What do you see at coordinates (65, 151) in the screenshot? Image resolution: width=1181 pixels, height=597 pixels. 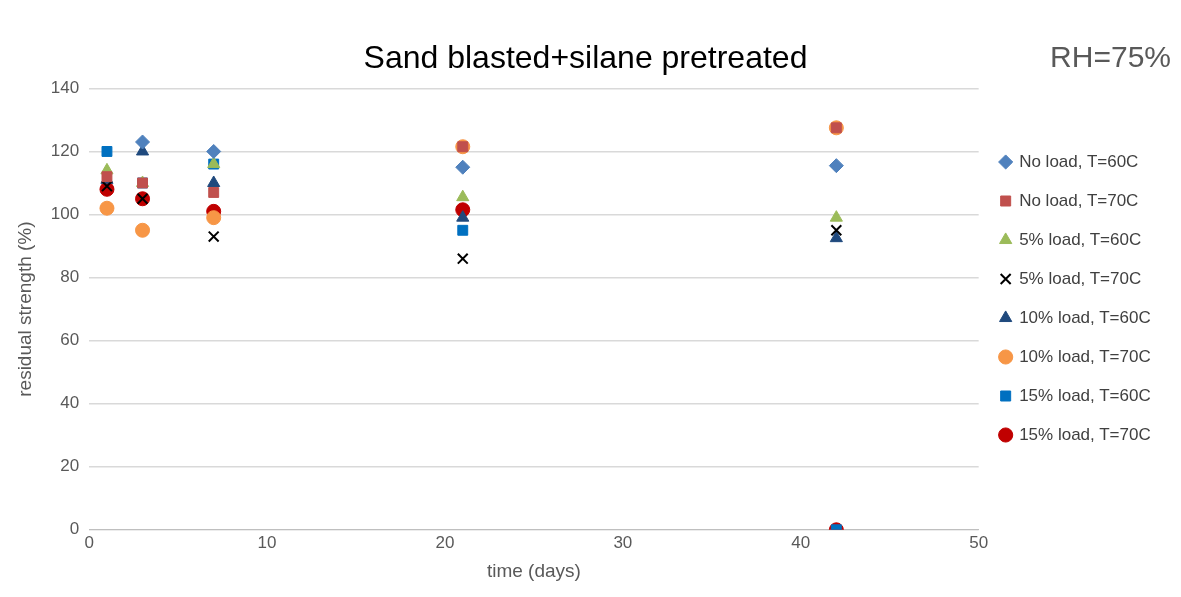 I see `y-tick-label: 120` at bounding box center [65, 151].